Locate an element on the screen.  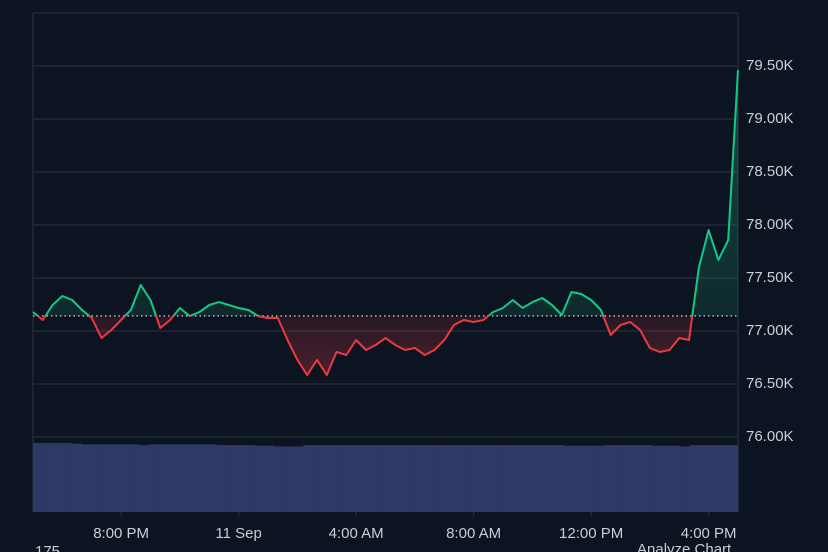
y-tick-label: 76.00K is located at coordinates (770, 436).